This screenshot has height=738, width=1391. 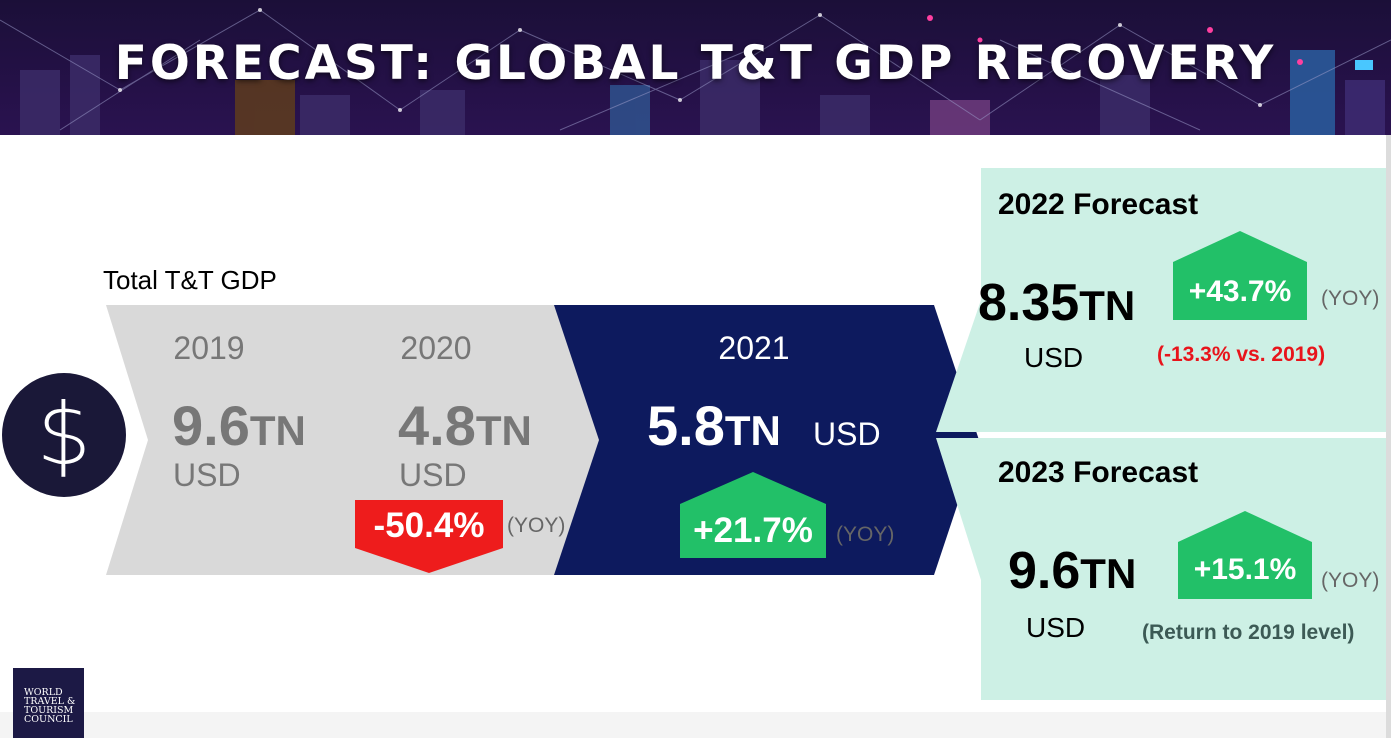 What do you see at coordinates (207, 475) in the screenshot?
I see `currency-2019: USD` at bounding box center [207, 475].